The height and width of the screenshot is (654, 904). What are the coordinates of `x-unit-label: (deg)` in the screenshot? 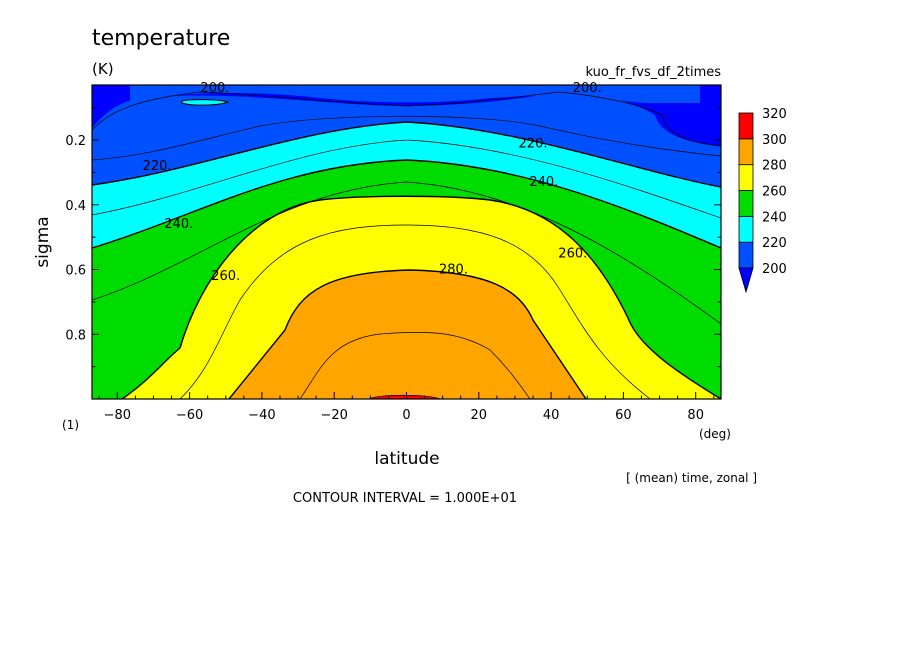 It's located at (715, 434).